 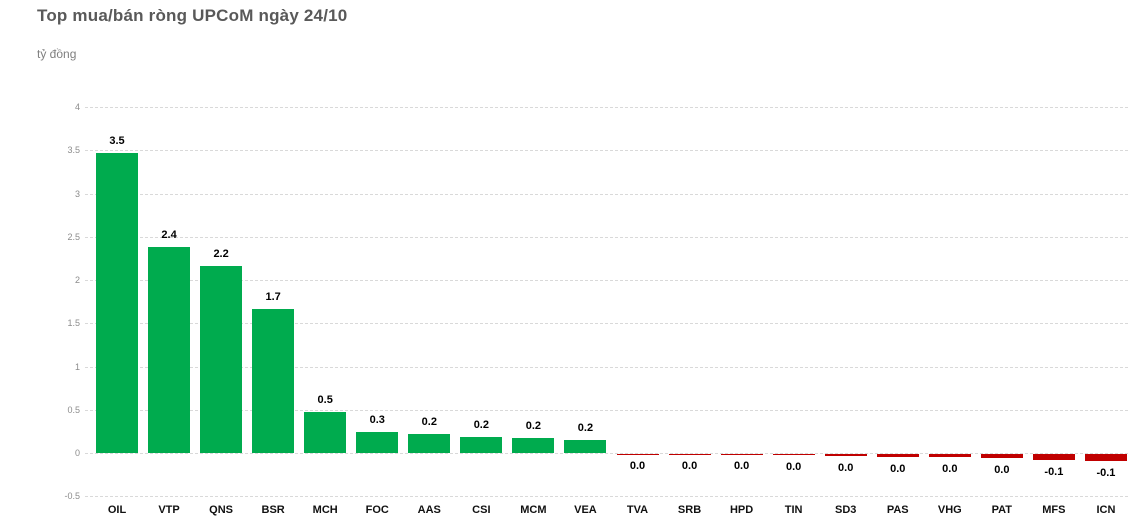 I want to click on y-axis-tick-label: 2, so click(x=77, y=280).